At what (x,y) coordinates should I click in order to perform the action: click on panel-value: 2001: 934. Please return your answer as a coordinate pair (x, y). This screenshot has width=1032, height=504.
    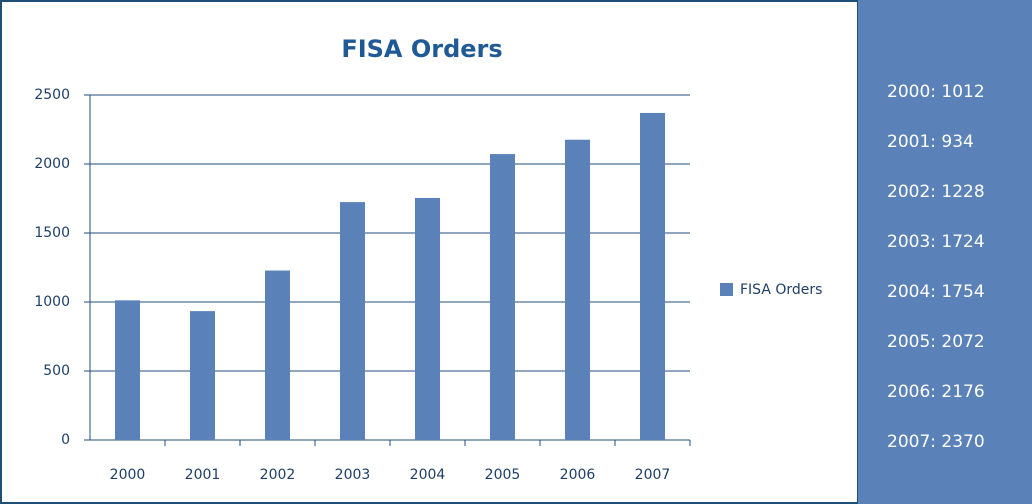
    Looking at the image, I should click on (930, 142).